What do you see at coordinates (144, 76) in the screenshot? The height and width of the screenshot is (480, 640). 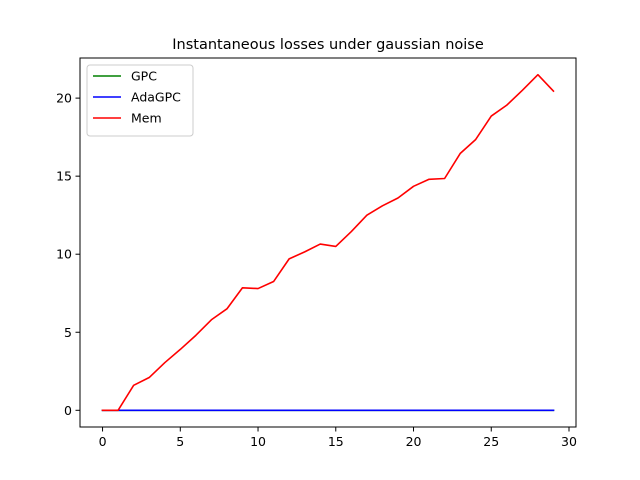 I see `legend-label-gpc: GPC` at bounding box center [144, 76].